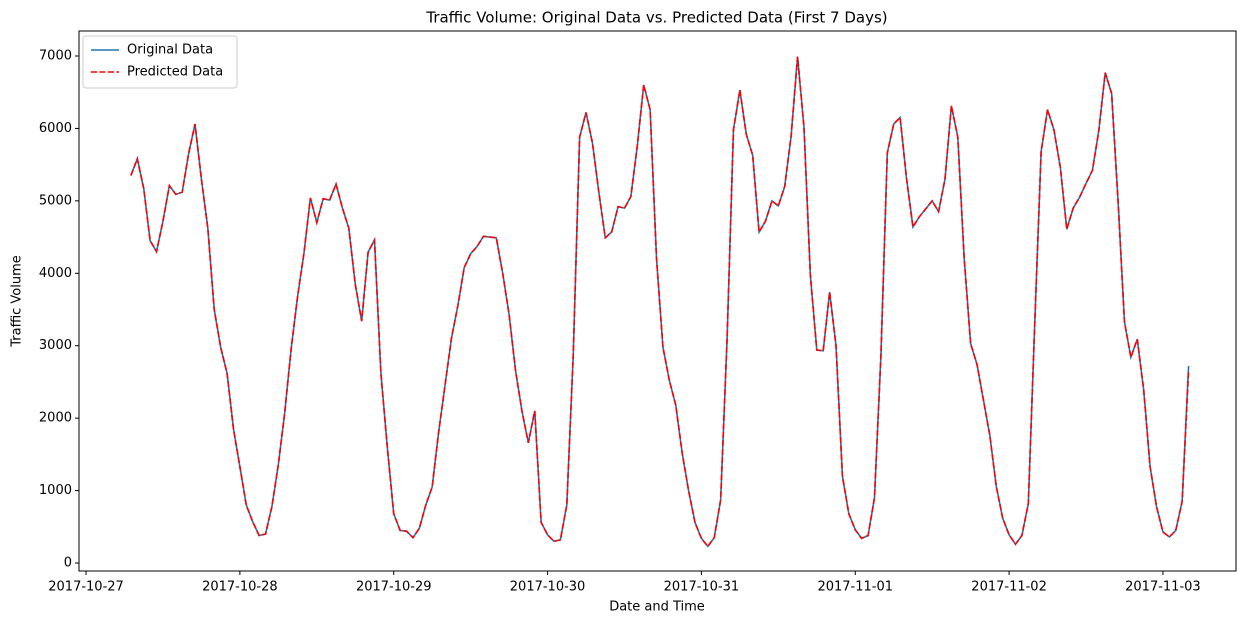 This screenshot has height=624, width=1246. Describe the element at coordinates (702, 587) in the screenshot. I see `x-tick-label: 2017-10-31` at that location.